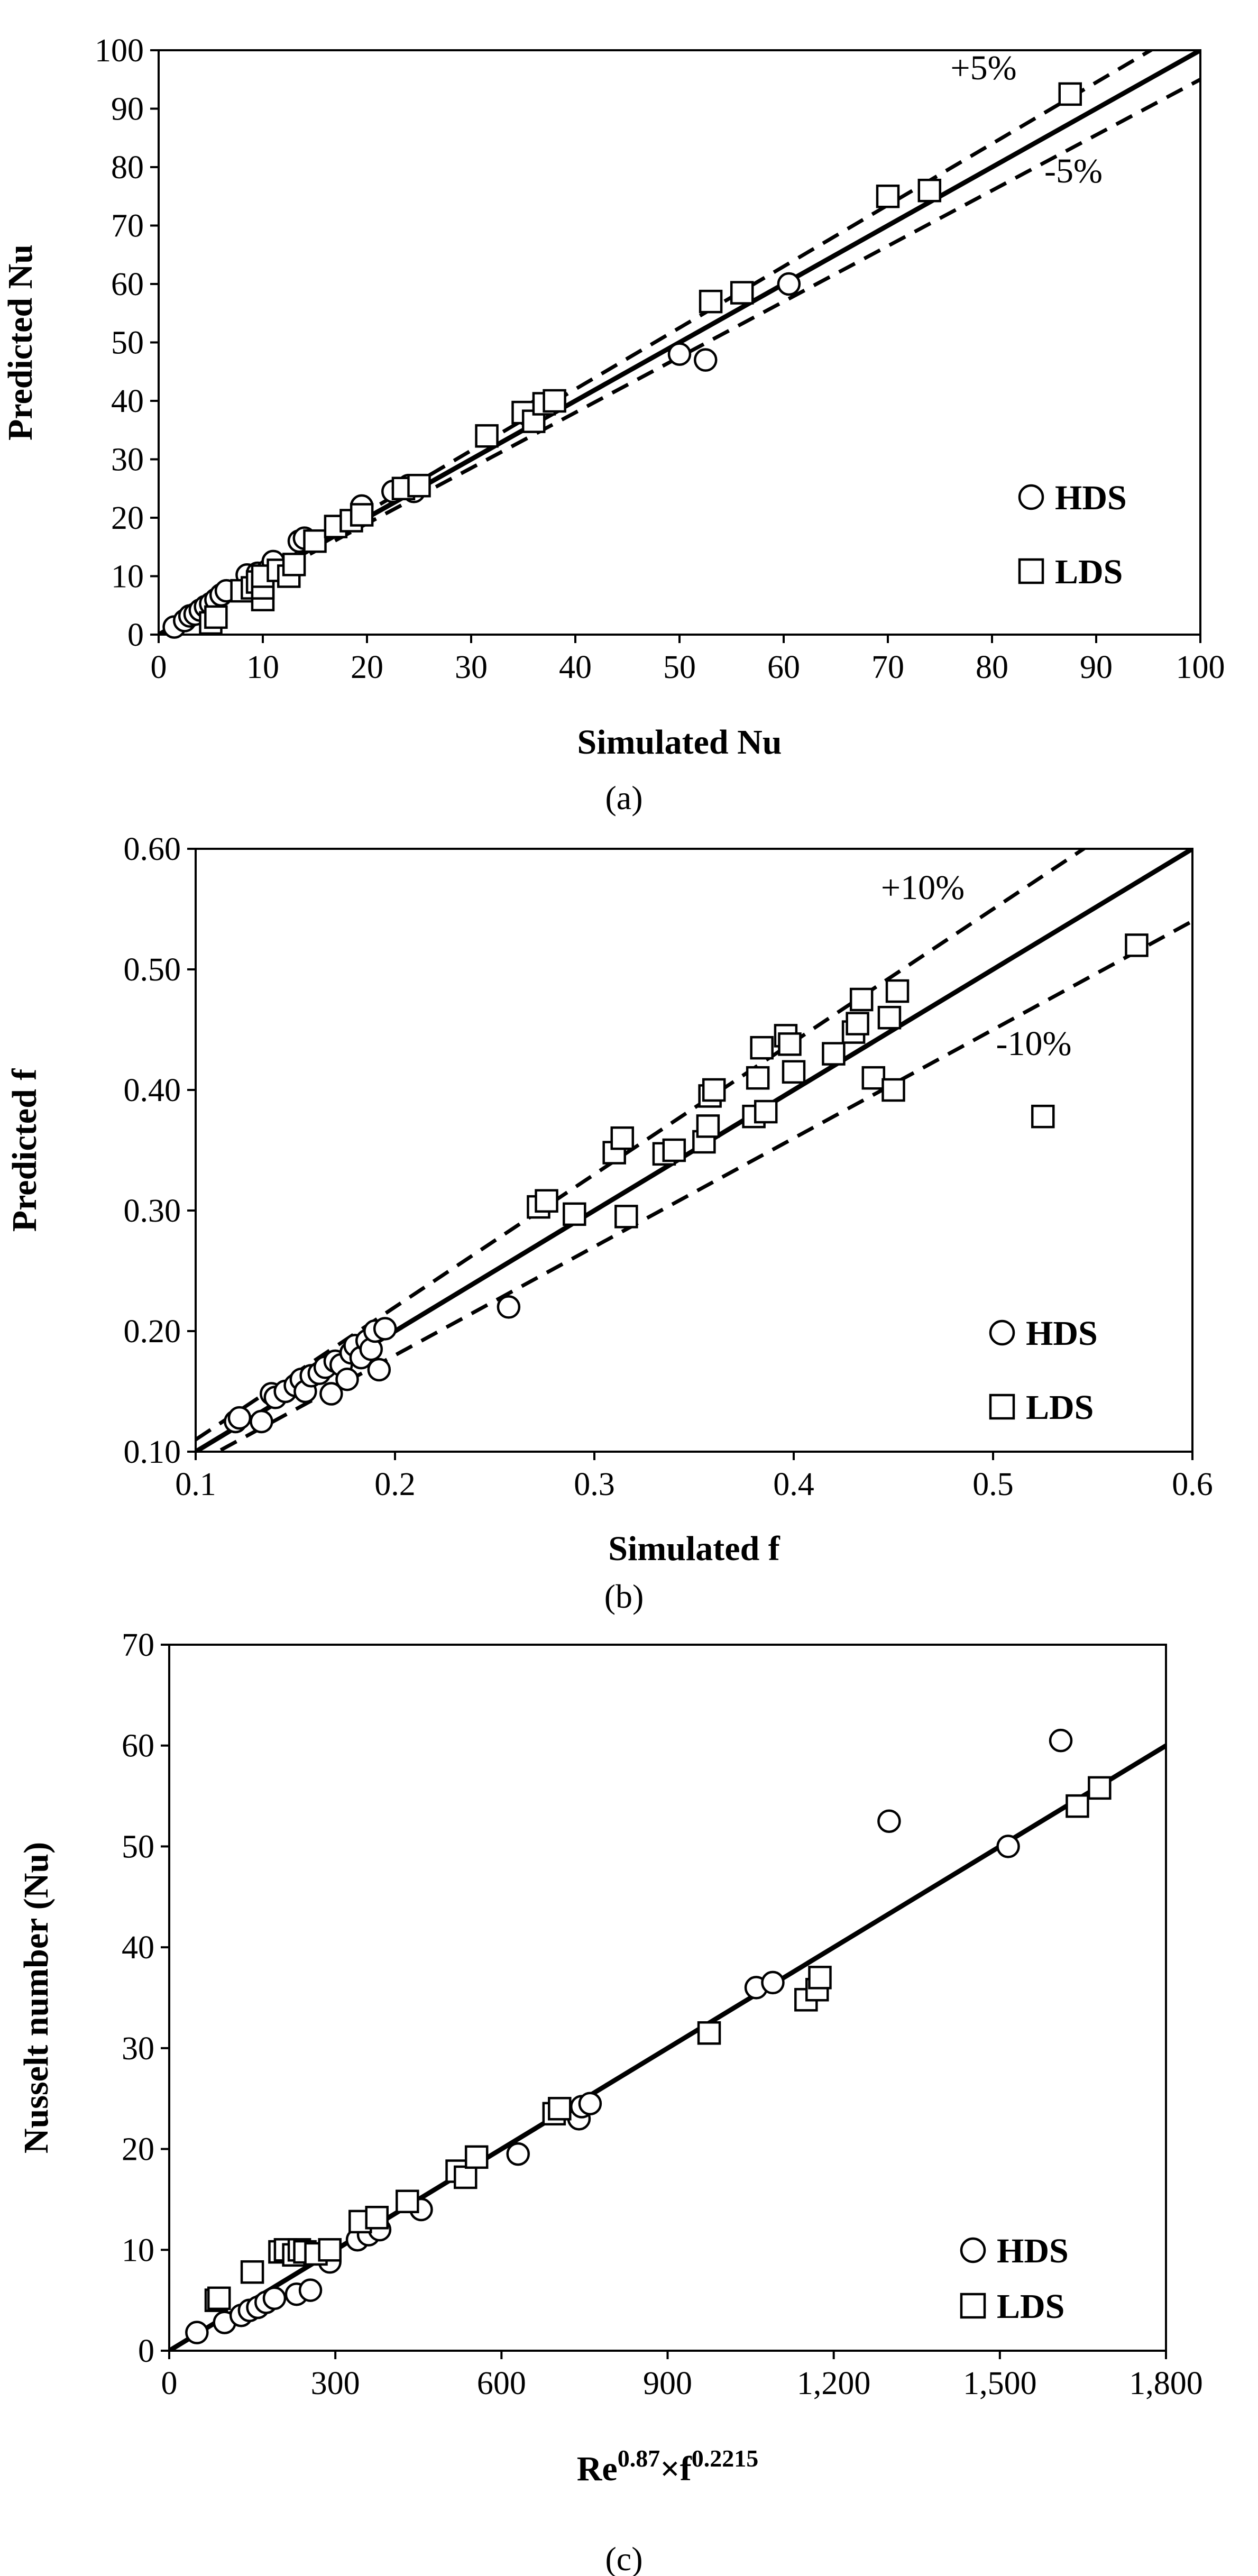 Image resolution: width=1258 pixels, height=2576 pixels. I want to click on y-axis-label: Predicted Nu, so click(20, 342).